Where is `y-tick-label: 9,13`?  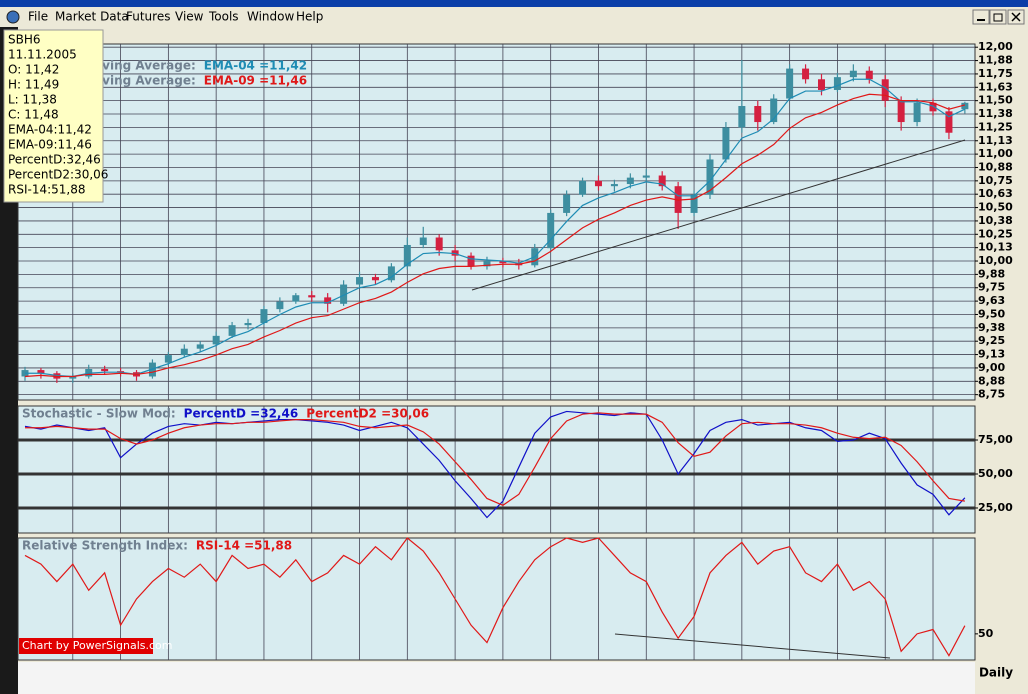 y-tick-label: 9,13 is located at coordinates (991, 354).